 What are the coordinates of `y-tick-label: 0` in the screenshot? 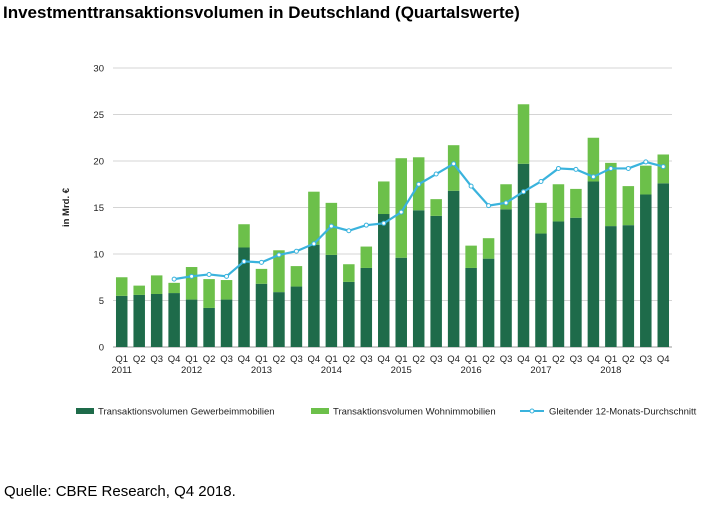 It's located at (101, 348).